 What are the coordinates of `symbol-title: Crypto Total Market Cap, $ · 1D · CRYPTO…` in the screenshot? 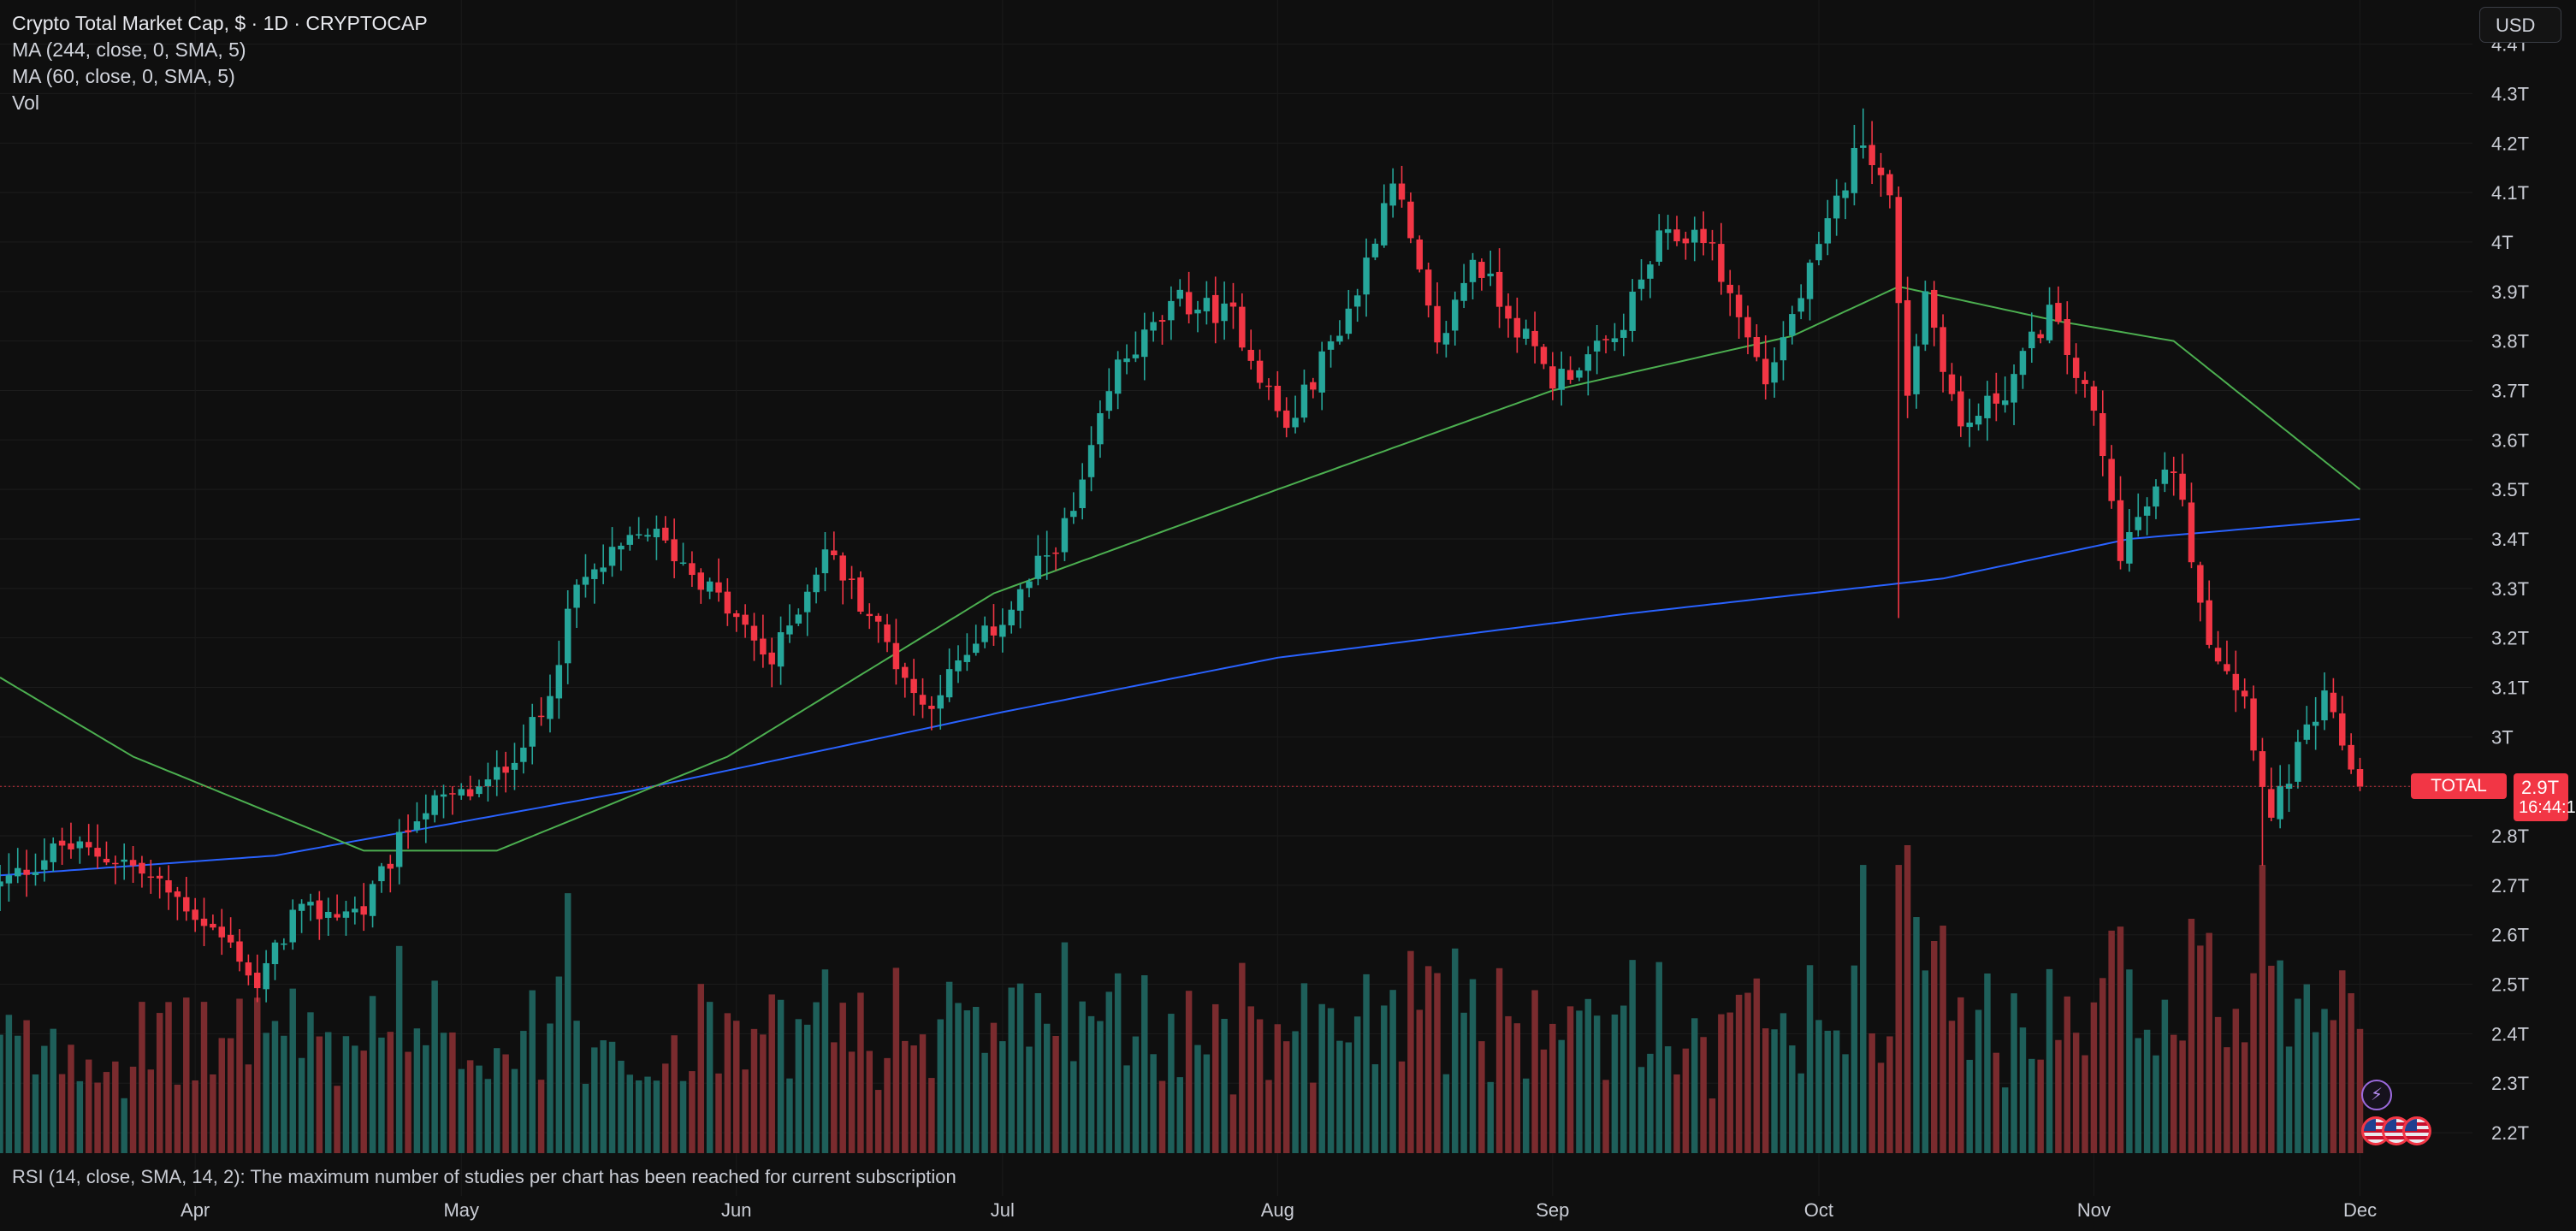 It's located at (220, 23).